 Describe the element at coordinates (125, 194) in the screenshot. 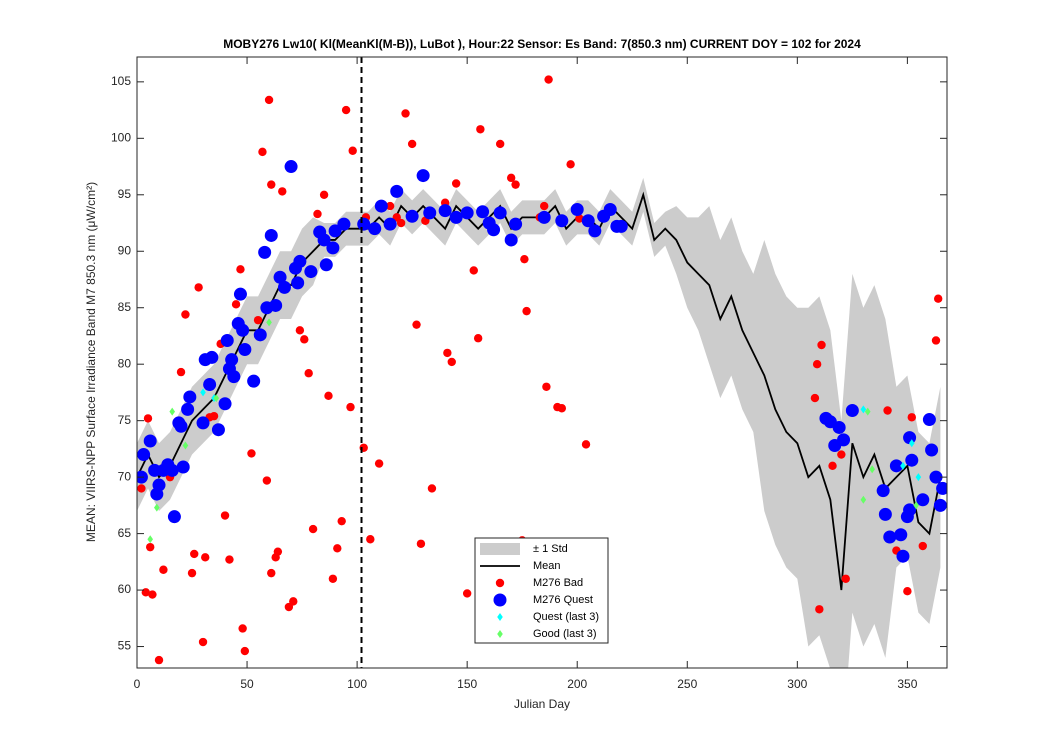

I see `y-tick-label: 95` at that location.